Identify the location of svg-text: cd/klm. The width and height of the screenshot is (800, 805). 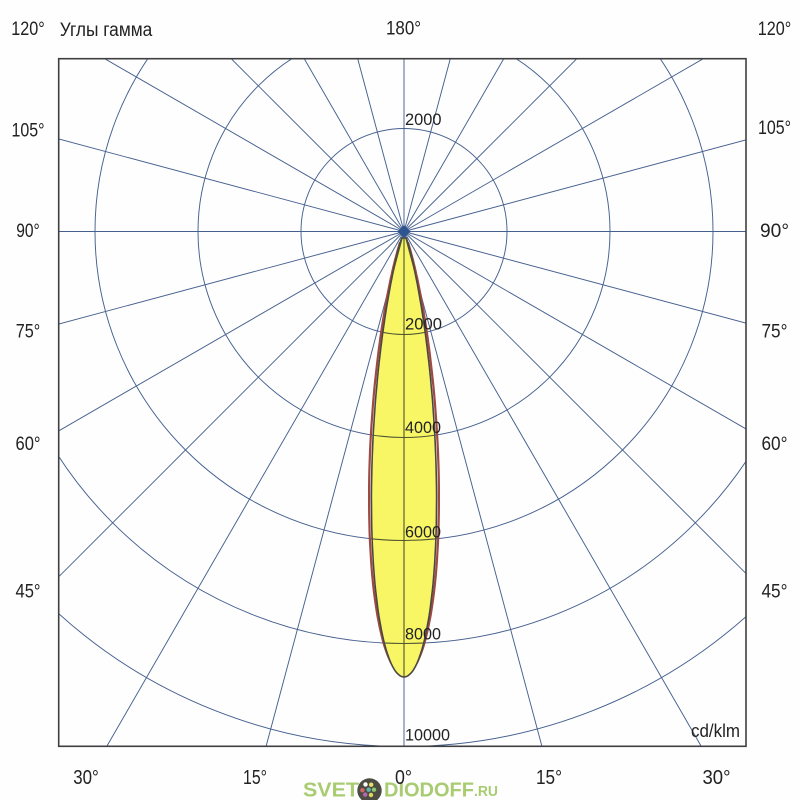
(715, 731).